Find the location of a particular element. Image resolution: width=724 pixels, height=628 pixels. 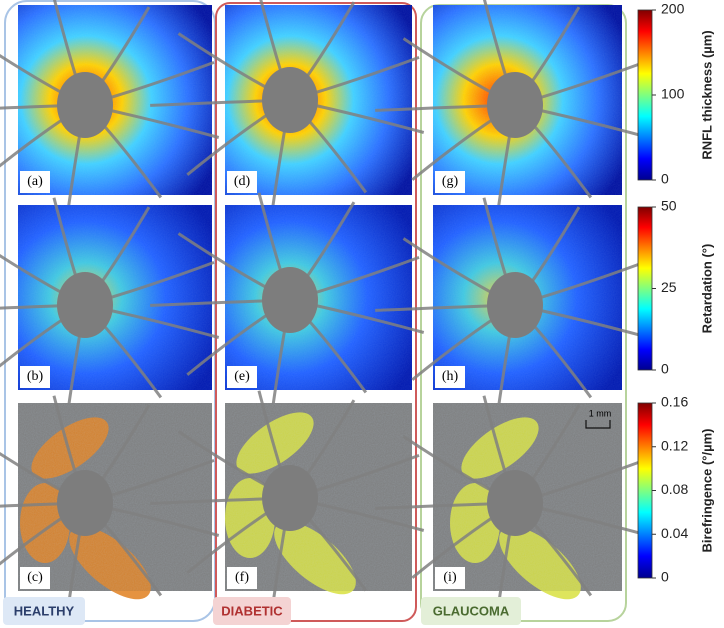

column-label: GLAUCOMA is located at coordinates (471, 610).